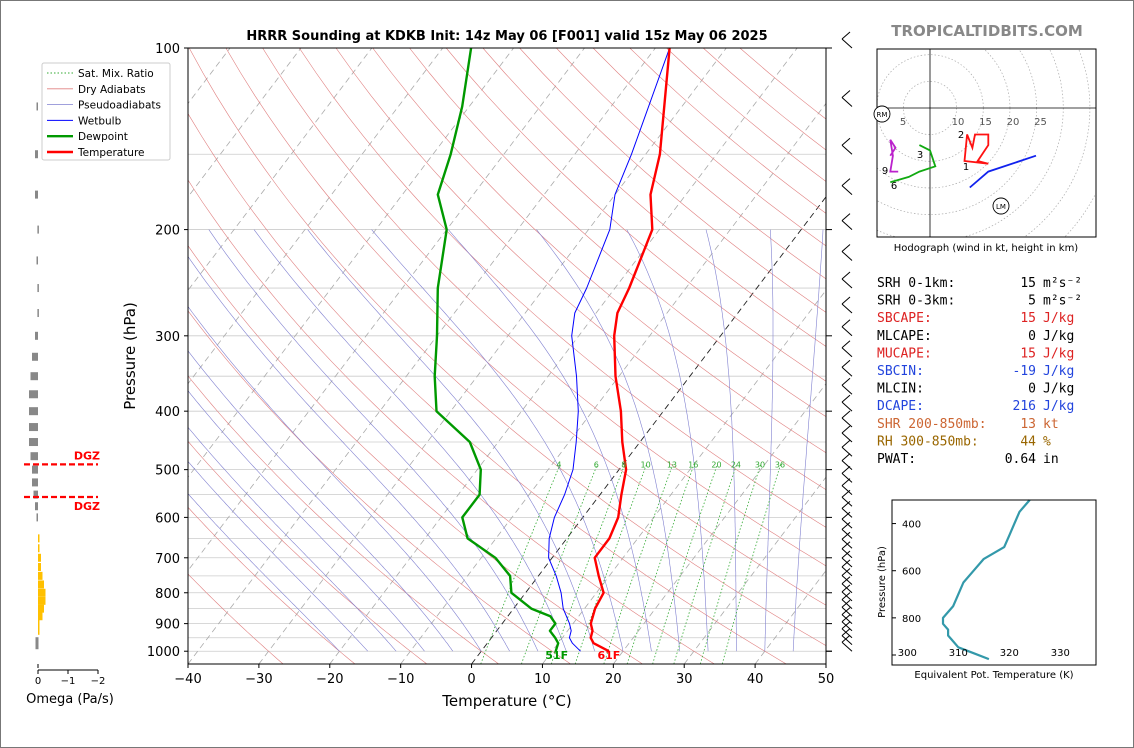 Image resolution: width=1134 pixels, height=748 pixels. What do you see at coordinates (986, 248) in the screenshot?
I see `hodograph-title: Hodograph (wind in kt, height in km)` at bounding box center [986, 248].